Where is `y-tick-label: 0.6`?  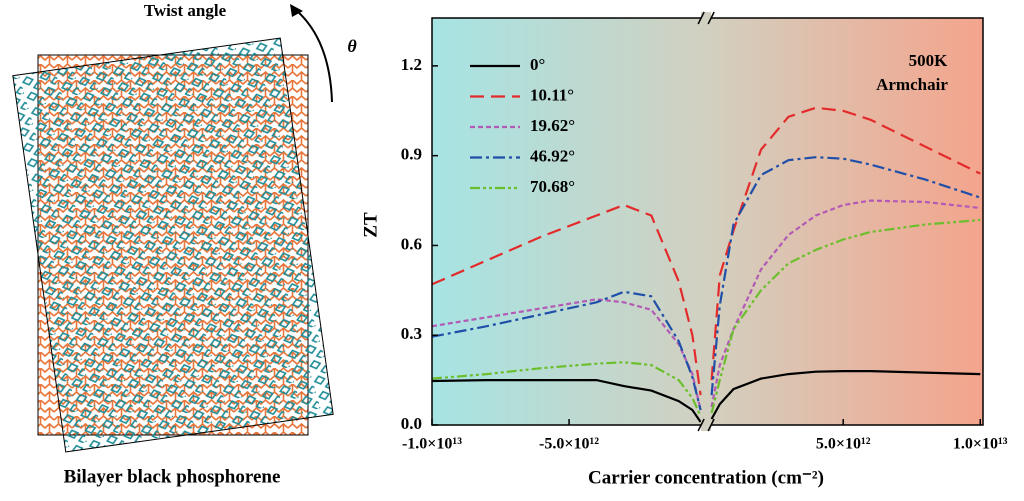 y-tick-label: 0.6 is located at coordinates (411, 243).